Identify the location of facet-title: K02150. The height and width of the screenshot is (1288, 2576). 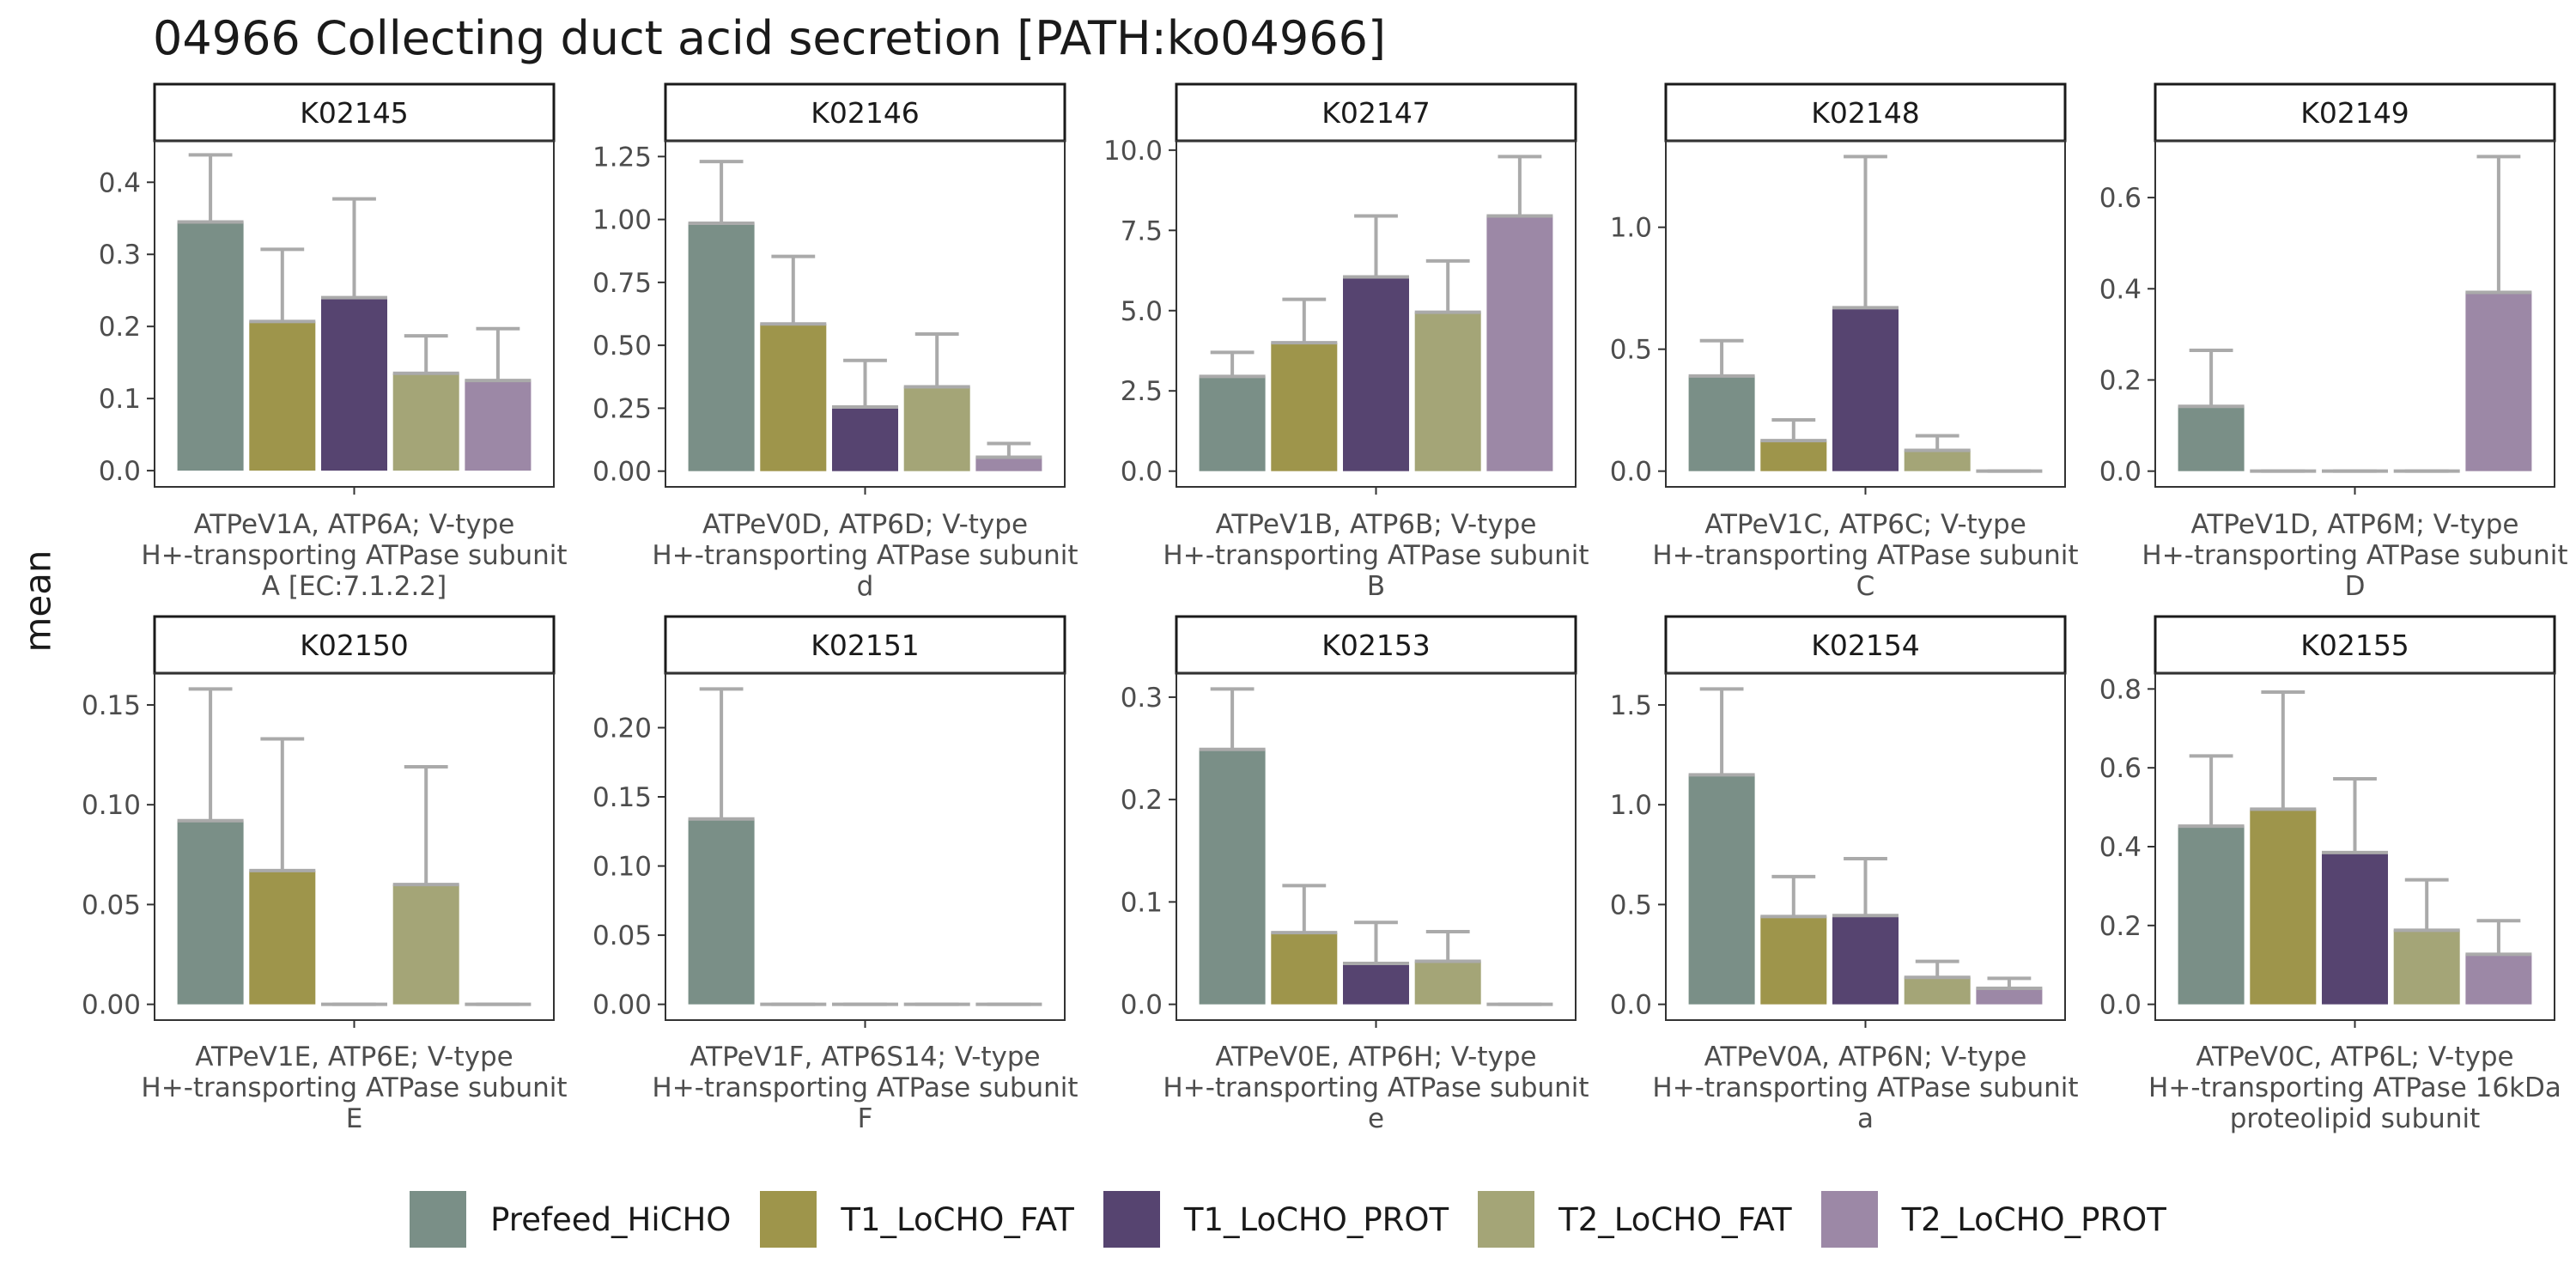
(355, 645).